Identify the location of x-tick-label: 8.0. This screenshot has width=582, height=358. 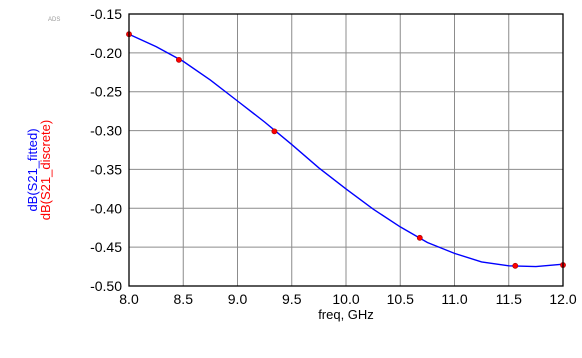
(129, 299).